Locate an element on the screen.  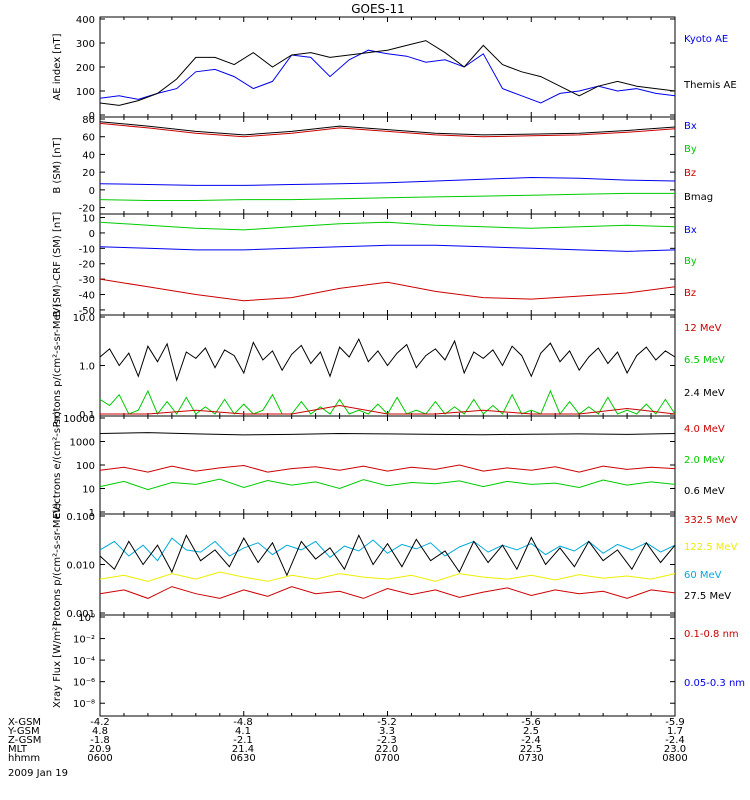
y-axis-label: Xray Flux [W/m²] is located at coordinates (57, 665).